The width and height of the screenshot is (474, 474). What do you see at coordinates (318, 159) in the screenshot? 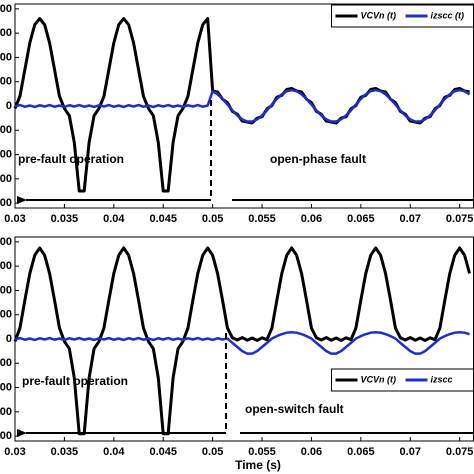
I see `annotation: open-phase fault` at bounding box center [318, 159].